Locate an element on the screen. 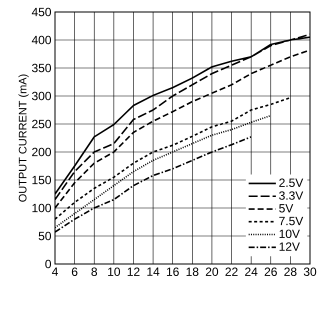 The image size is (322, 316). x-tick-label: 24 is located at coordinates (251, 272).